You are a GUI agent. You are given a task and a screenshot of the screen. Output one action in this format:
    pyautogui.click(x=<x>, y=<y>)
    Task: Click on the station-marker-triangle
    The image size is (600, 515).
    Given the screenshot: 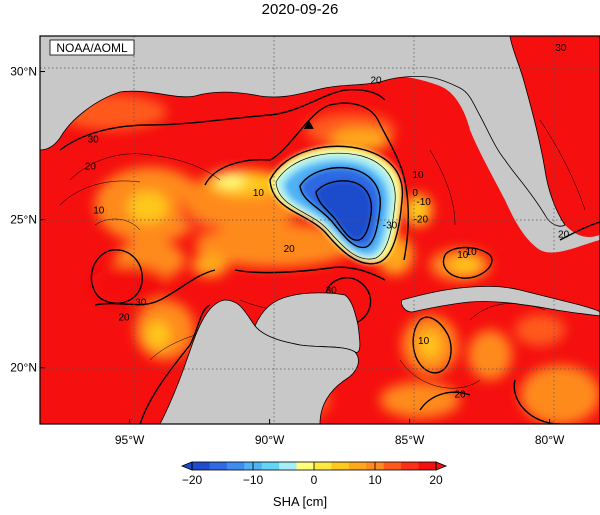 What is the action you would take?
    pyautogui.click(x=308, y=124)
    